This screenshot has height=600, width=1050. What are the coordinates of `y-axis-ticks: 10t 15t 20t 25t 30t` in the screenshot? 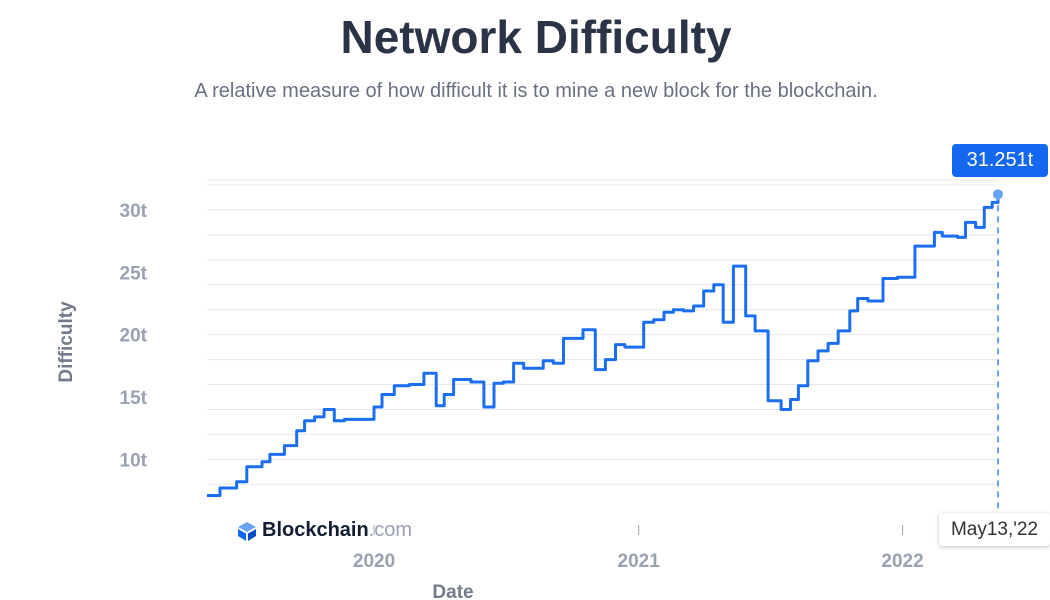 It's located at (134, 336).